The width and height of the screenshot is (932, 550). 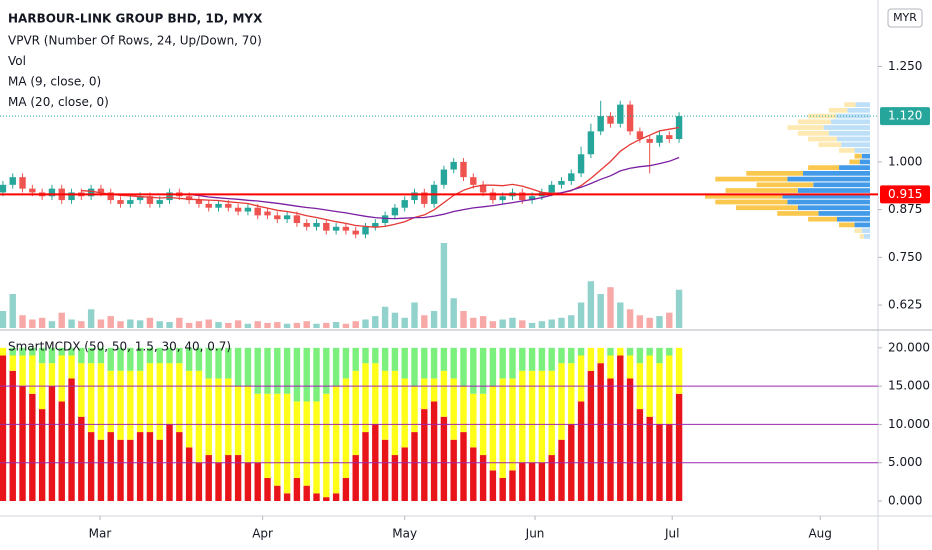 What do you see at coordinates (905, 66) in the screenshot?
I see `y-tick-label: 1.250` at bounding box center [905, 66].